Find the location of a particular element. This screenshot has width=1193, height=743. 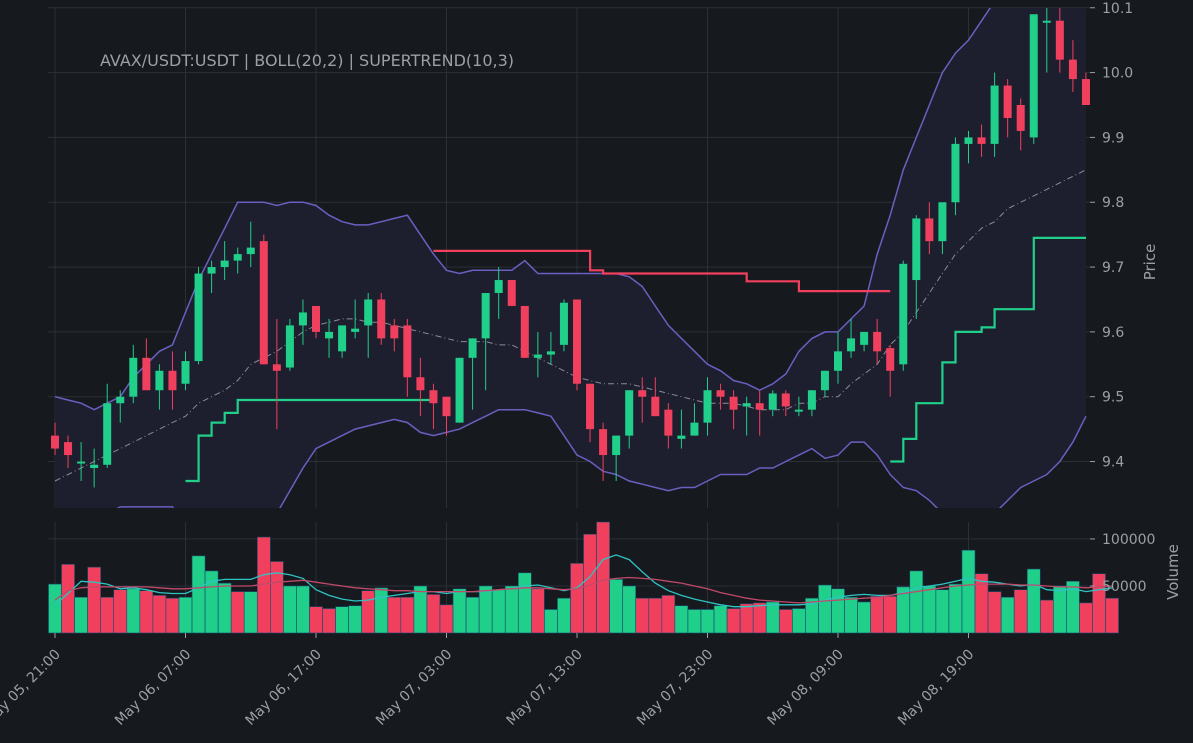

volume-axis-label: Volume is located at coordinates (1173, 572).